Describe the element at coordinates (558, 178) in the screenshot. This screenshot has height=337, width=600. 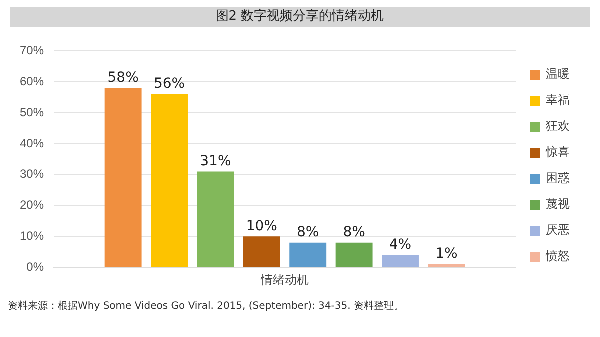
I see `legend-label: 困惑` at that location.